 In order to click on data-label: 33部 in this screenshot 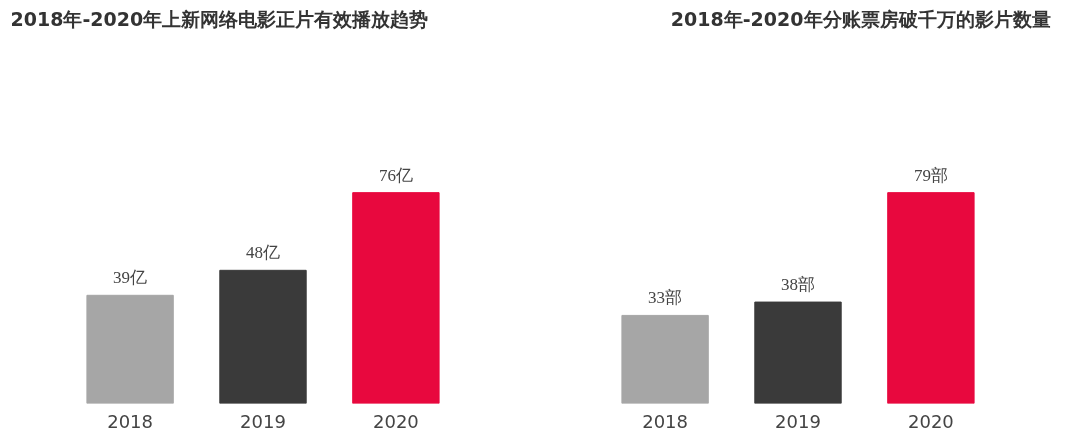, I will do `click(665, 298)`.